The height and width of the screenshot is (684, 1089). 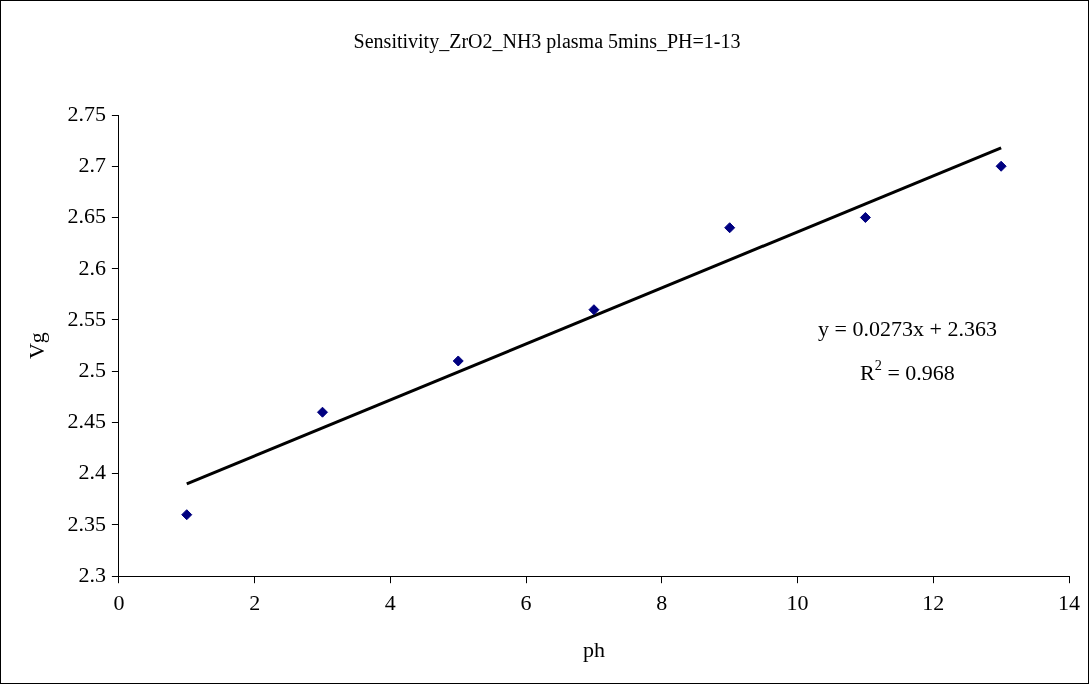 I want to click on x-tick-label: 0, so click(x=119, y=603).